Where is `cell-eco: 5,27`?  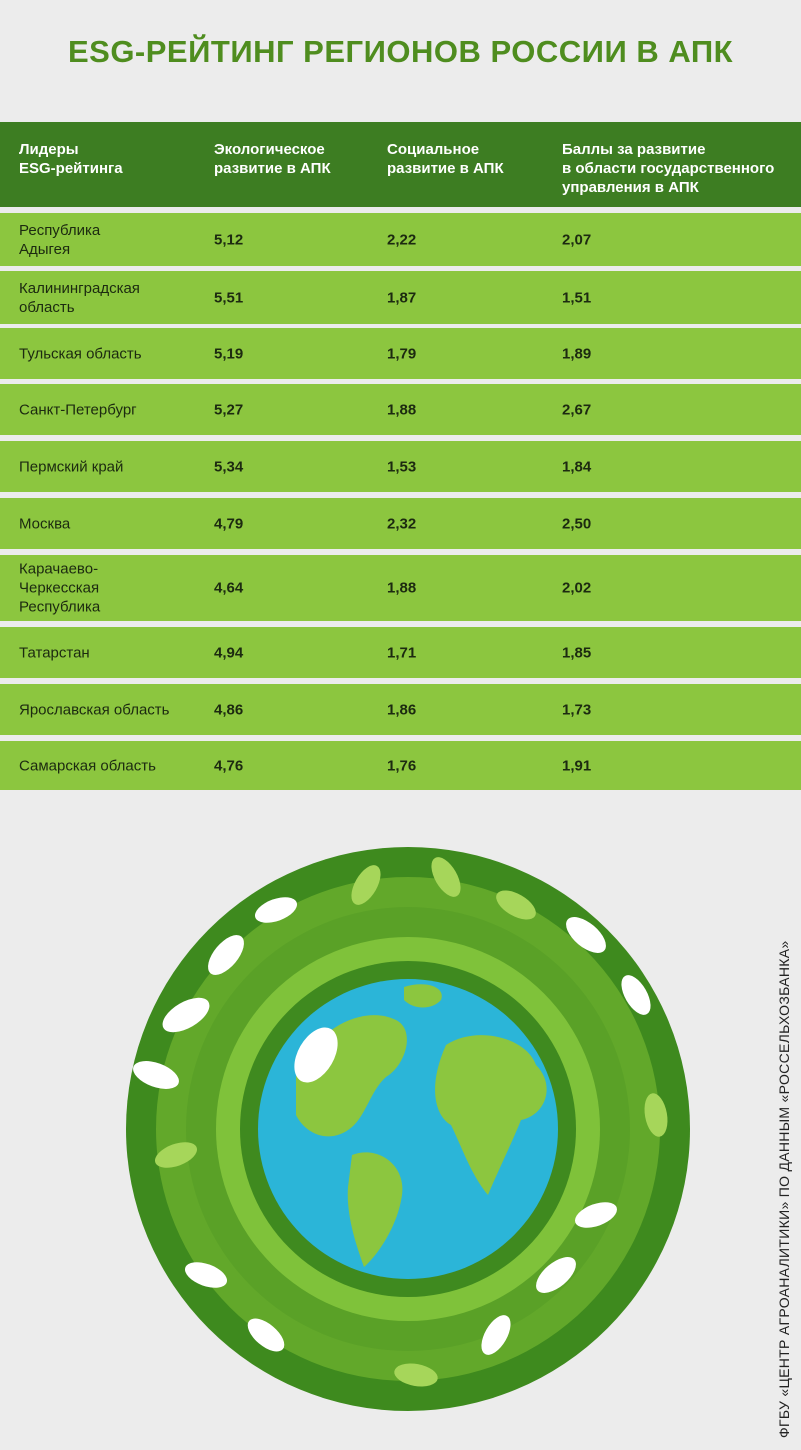 cell-eco: 5,27 is located at coordinates (229, 409).